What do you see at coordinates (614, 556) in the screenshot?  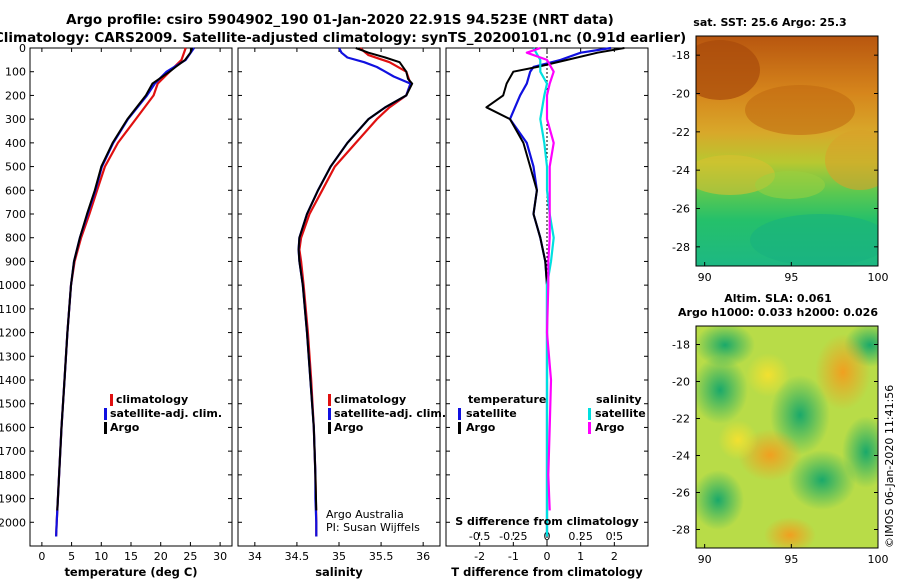 I see `x-tick-label: 2` at bounding box center [614, 556].